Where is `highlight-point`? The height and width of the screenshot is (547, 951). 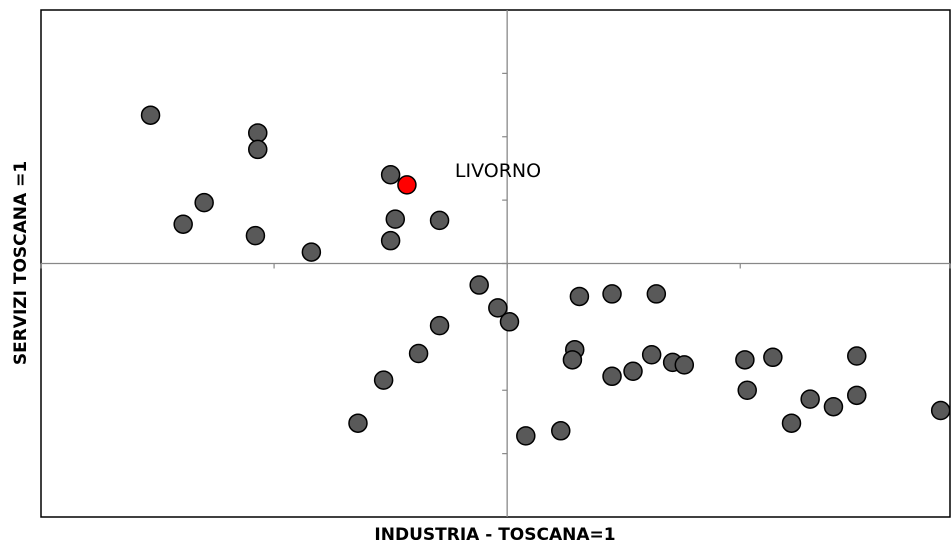
highlight-point is located at coordinates (407, 185).